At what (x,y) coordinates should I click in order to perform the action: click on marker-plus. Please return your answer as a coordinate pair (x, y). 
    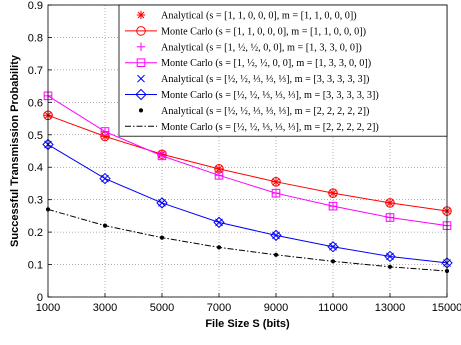
    Looking at the image, I should click on (141, 46).